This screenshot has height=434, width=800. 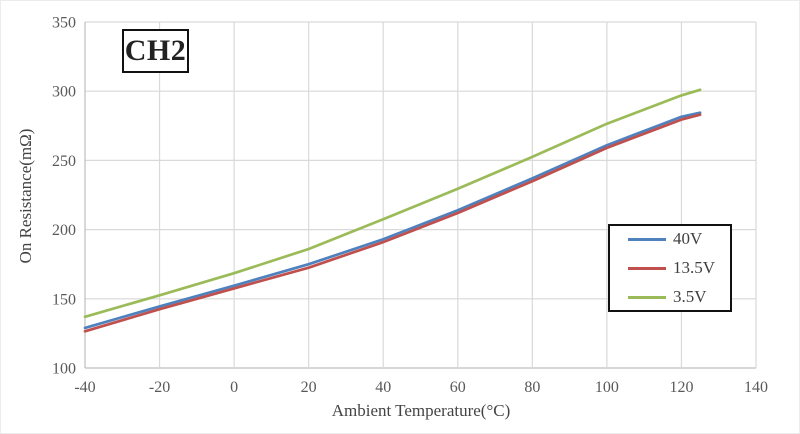 I want to click on svg-text: -20, so click(x=159, y=387).